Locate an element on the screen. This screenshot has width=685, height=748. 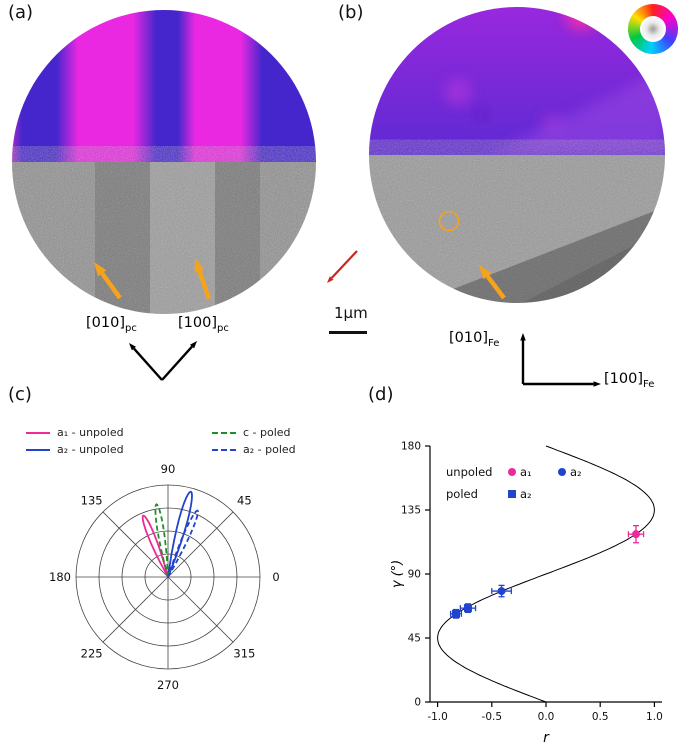
y-tick-label: 90 is located at coordinates (414, 575).